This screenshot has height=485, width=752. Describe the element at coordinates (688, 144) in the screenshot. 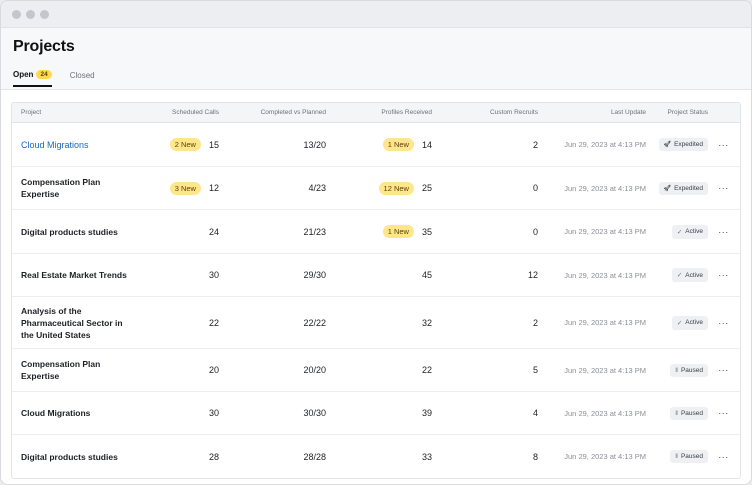

I see `status-label: Expedited` at that location.